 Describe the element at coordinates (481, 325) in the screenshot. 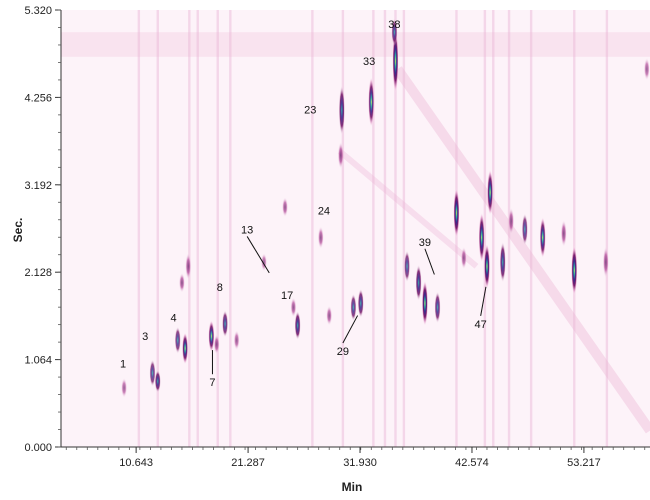

I see `peak-label: 47` at that location.